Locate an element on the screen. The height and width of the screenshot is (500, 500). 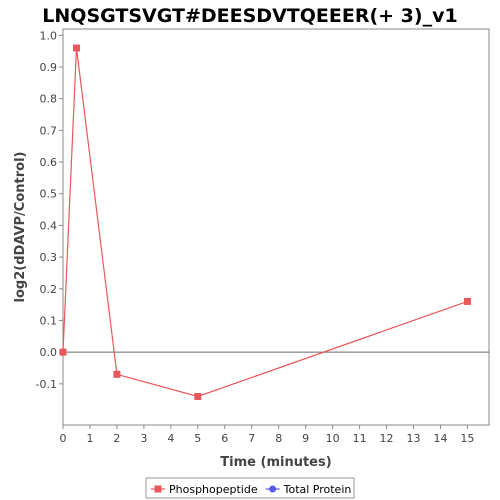
x-tick-label: 13 is located at coordinates (414, 438).